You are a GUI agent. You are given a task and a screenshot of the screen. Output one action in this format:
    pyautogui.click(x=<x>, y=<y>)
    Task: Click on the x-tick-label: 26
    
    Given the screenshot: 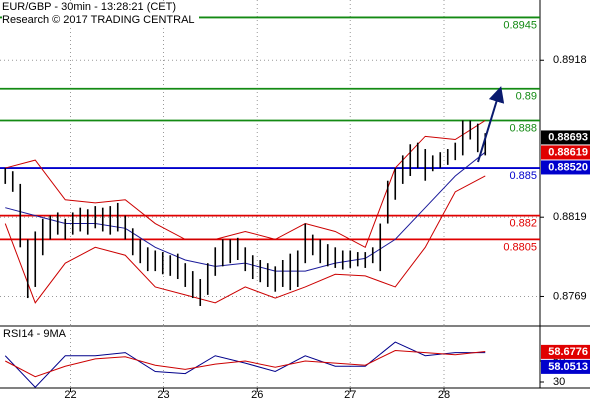 What is the action you would take?
    pyautogui.click(x=257, y=394)
    